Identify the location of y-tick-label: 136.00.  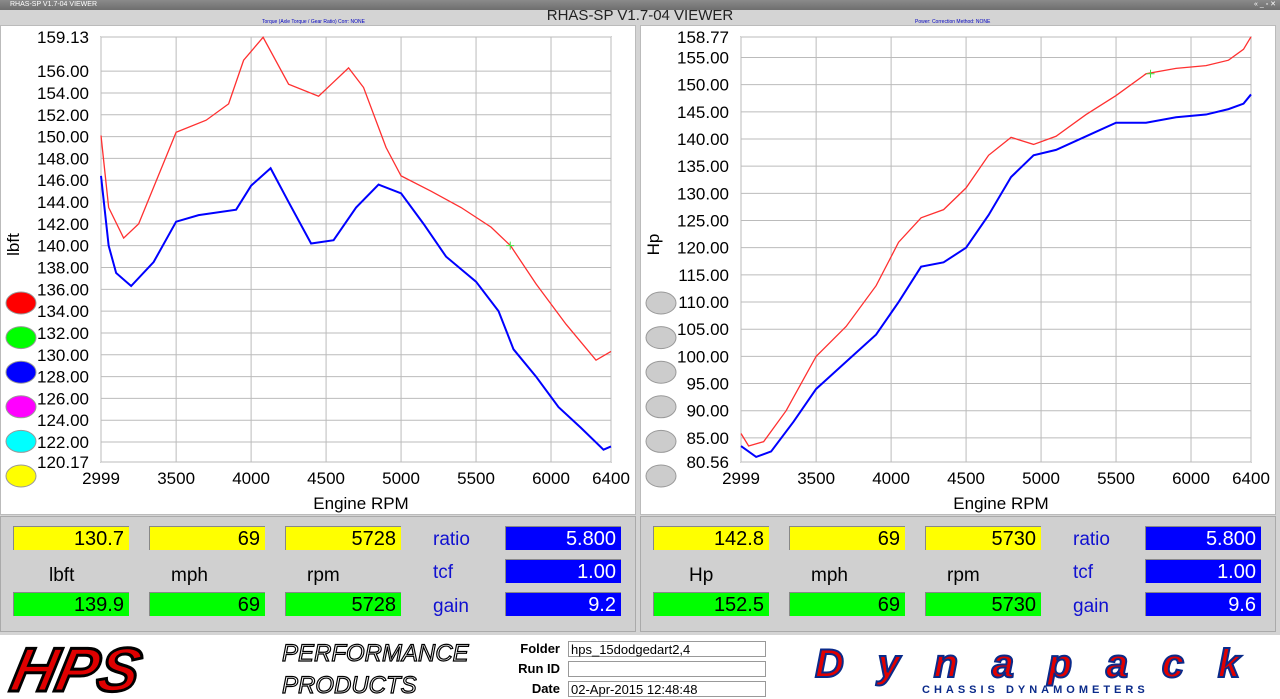
(63, 289).